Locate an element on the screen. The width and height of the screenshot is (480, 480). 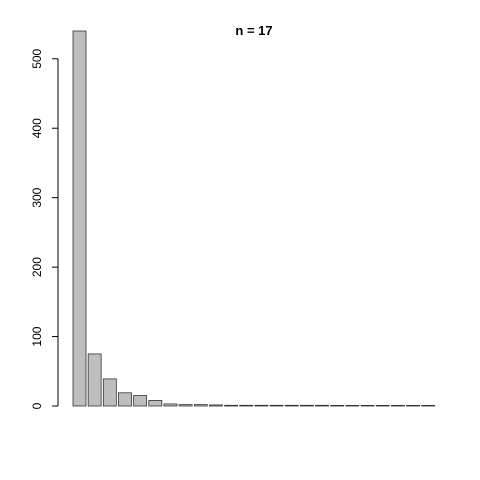
y-tick-label: 300 is located at coordinates (37, 197).